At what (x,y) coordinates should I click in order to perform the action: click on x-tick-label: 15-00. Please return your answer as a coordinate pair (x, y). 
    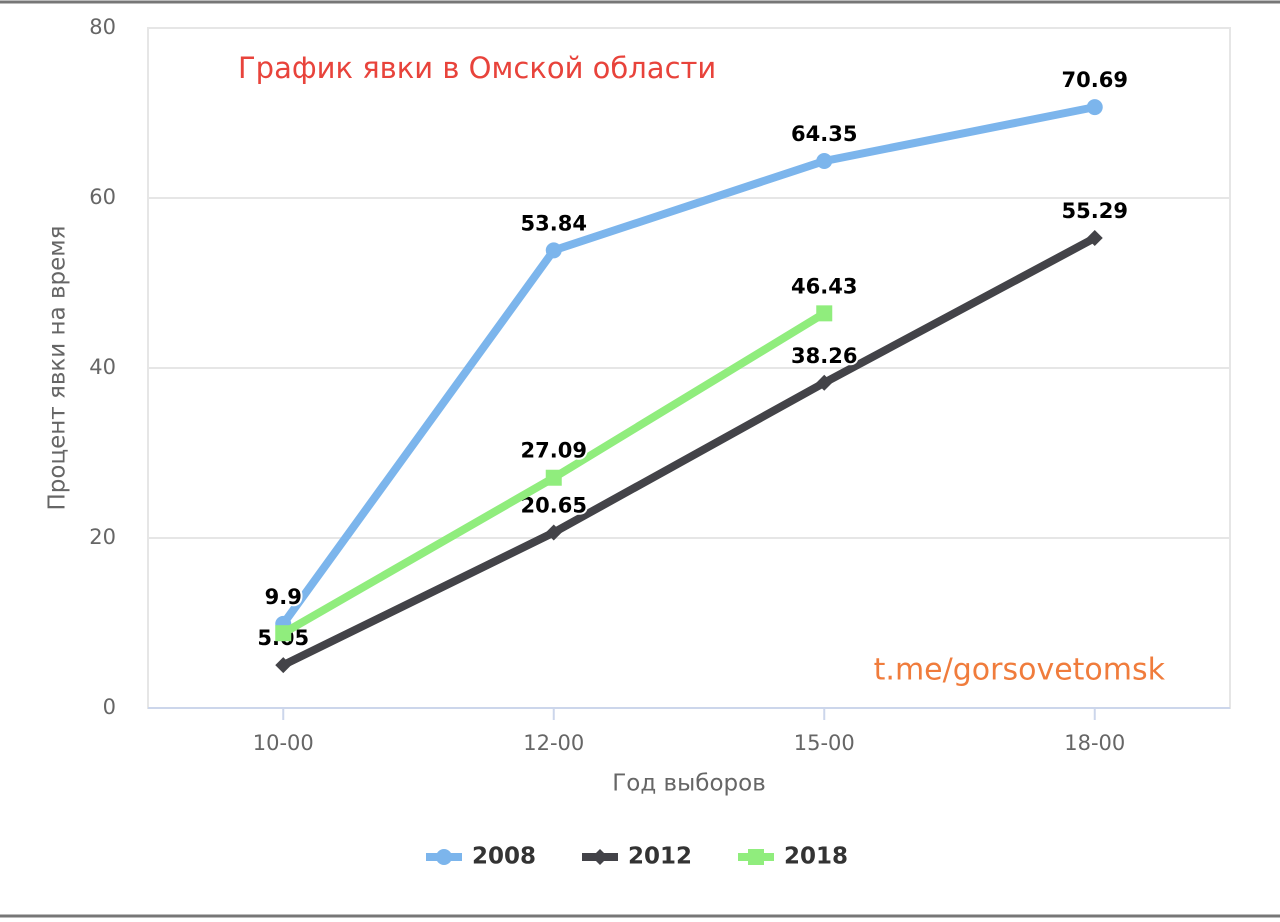
    Looking at the image, I should click on (824, 743).